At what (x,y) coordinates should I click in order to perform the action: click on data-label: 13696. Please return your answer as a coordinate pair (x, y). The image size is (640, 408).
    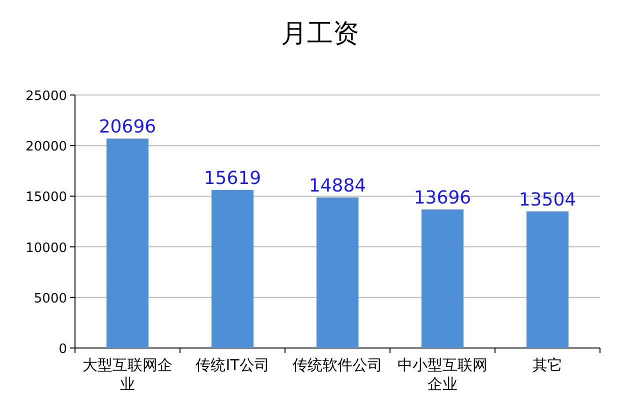
    Looking at the image, I should click on (443, 197).